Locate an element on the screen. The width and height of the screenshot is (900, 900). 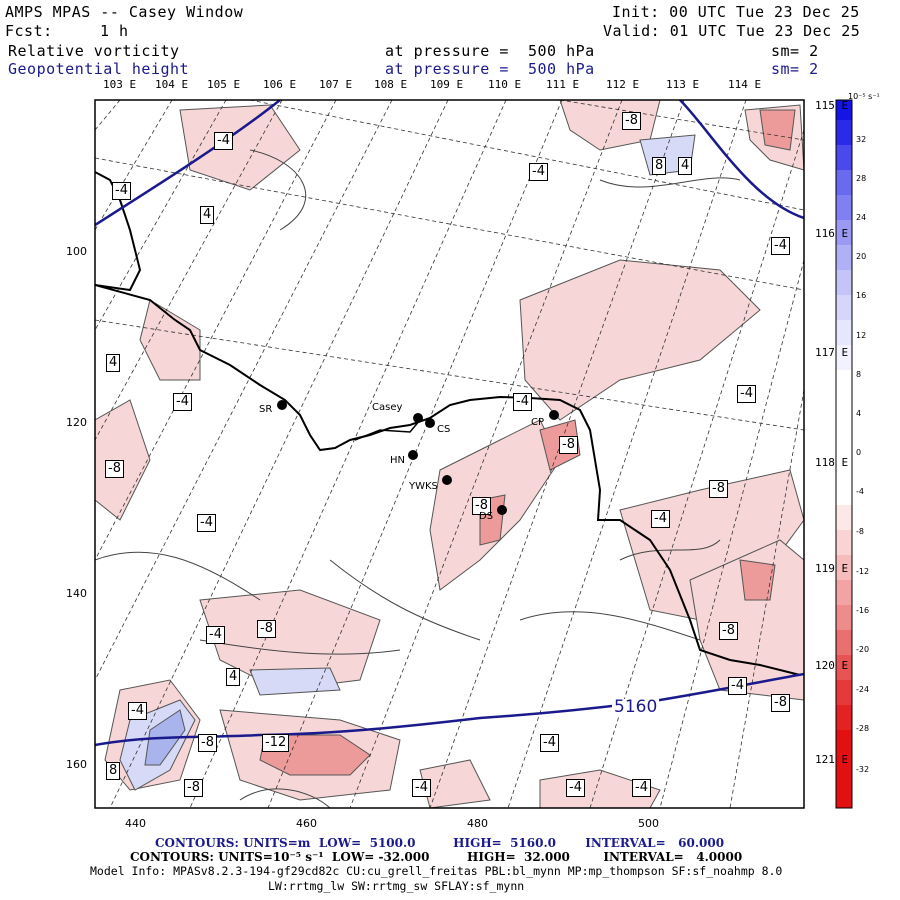
lon-label: 113 E is located at coordinates (683, 84).